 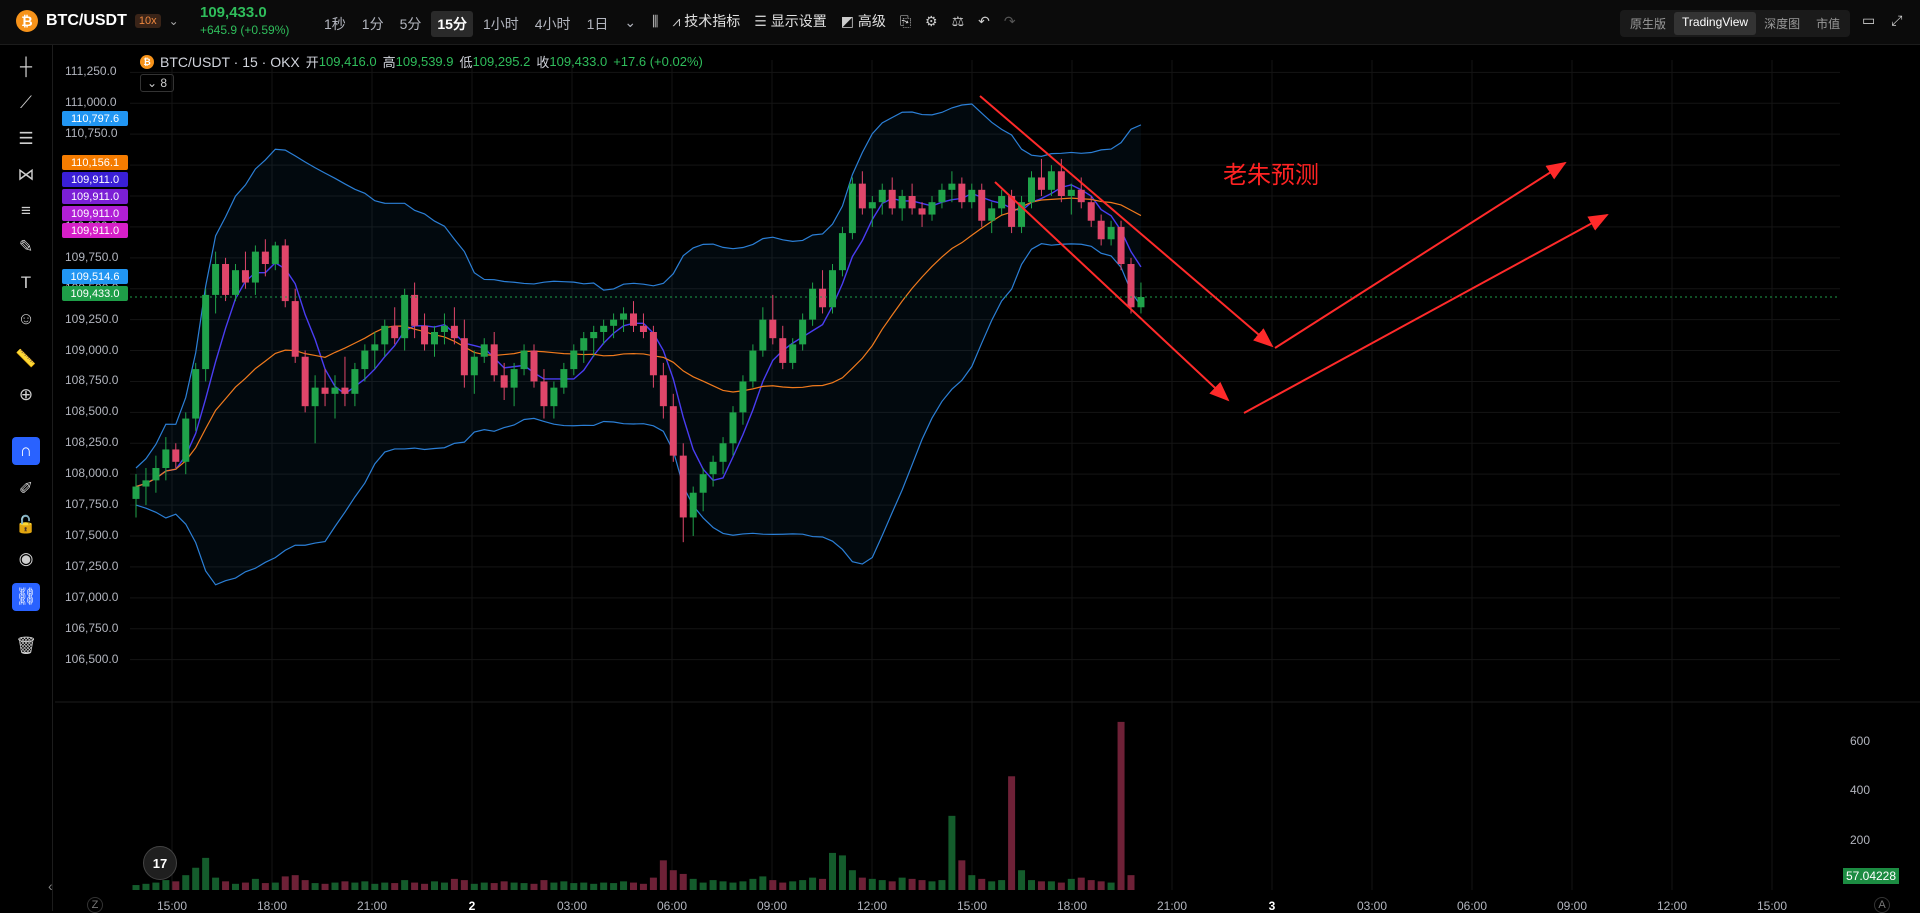 I want to click on chevron-down-icon: ⌄, so click(x=173, y=21).